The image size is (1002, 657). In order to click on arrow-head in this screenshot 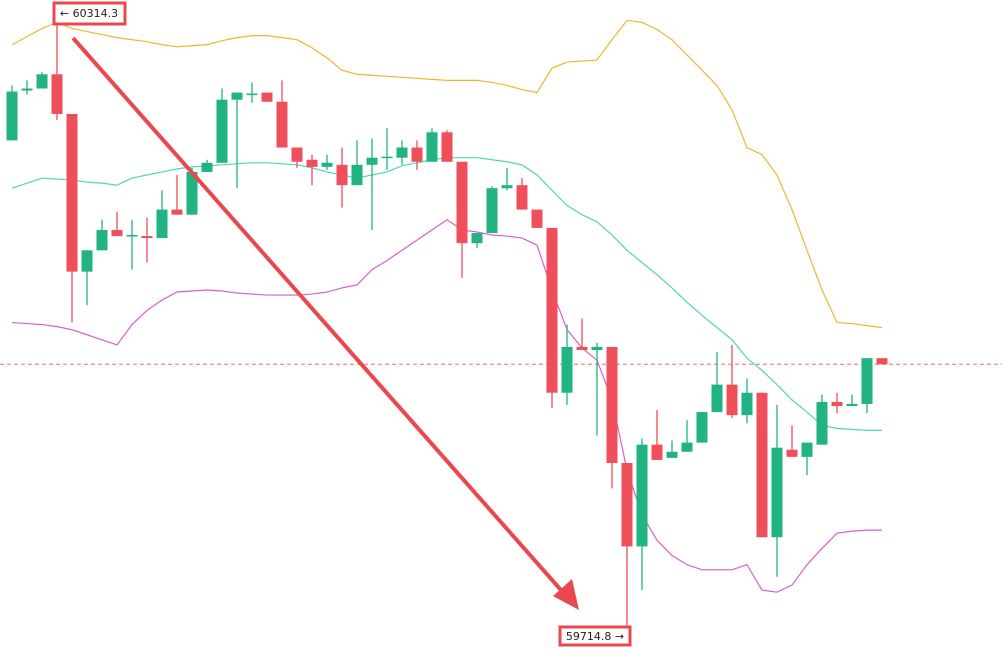, I will do `click(566, 594)`.